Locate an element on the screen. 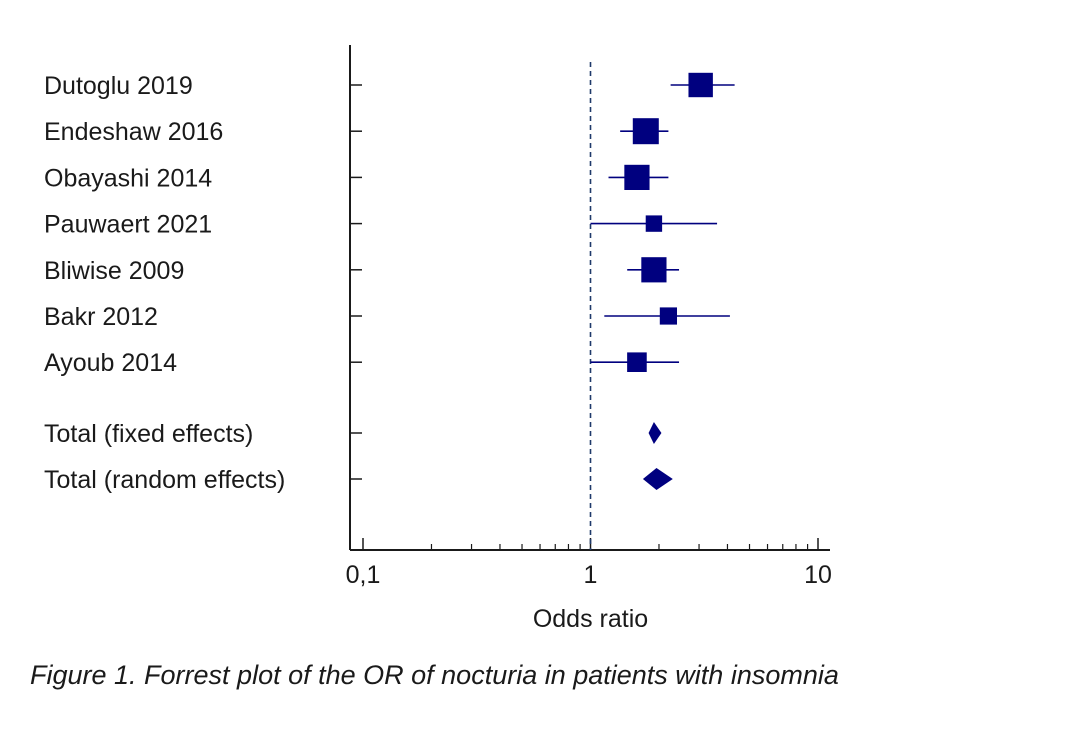 Image resolution: width=1080 pixels, height=755 pixels. study-label: Bliwise 2009 is located at coordinates (114, 271).